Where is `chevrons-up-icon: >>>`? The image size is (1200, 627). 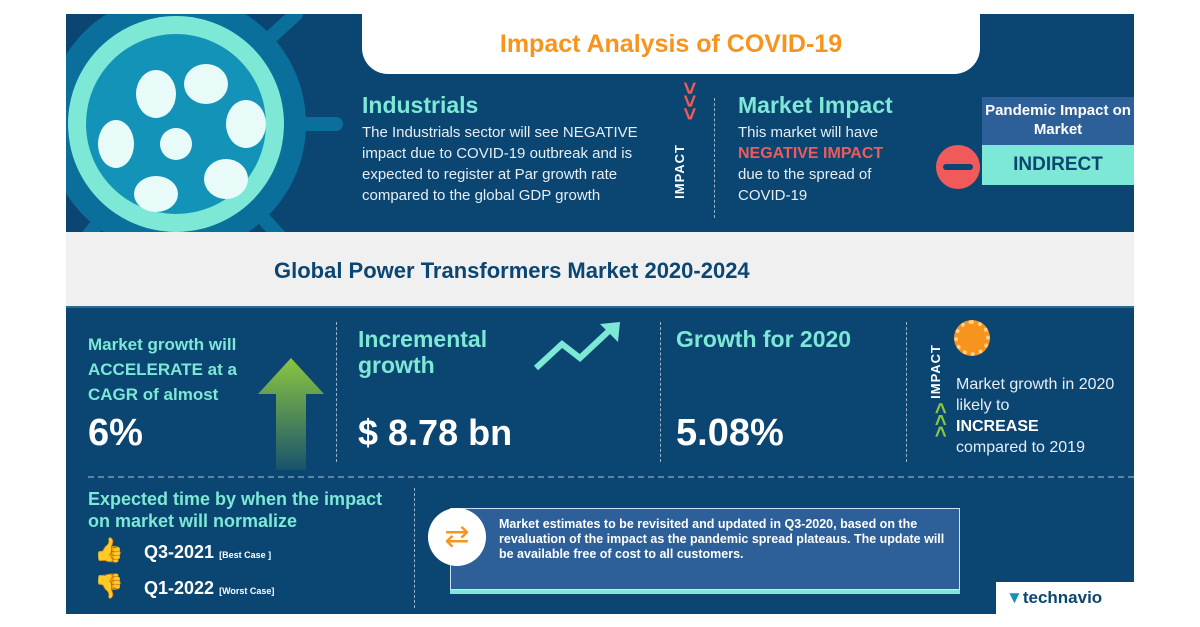
chevrons-up-icon: >>> is located at coordinates (941, 420).